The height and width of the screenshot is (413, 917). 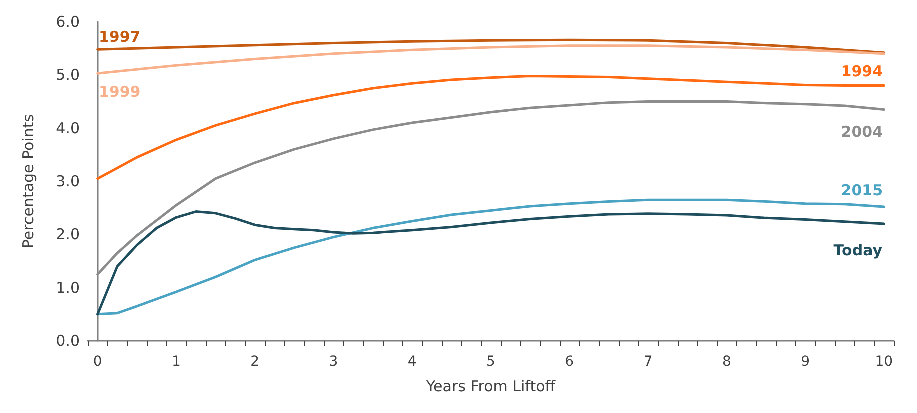 I want to click on x-axis-title: Years From Liftoff, so click(x=490, y=387).